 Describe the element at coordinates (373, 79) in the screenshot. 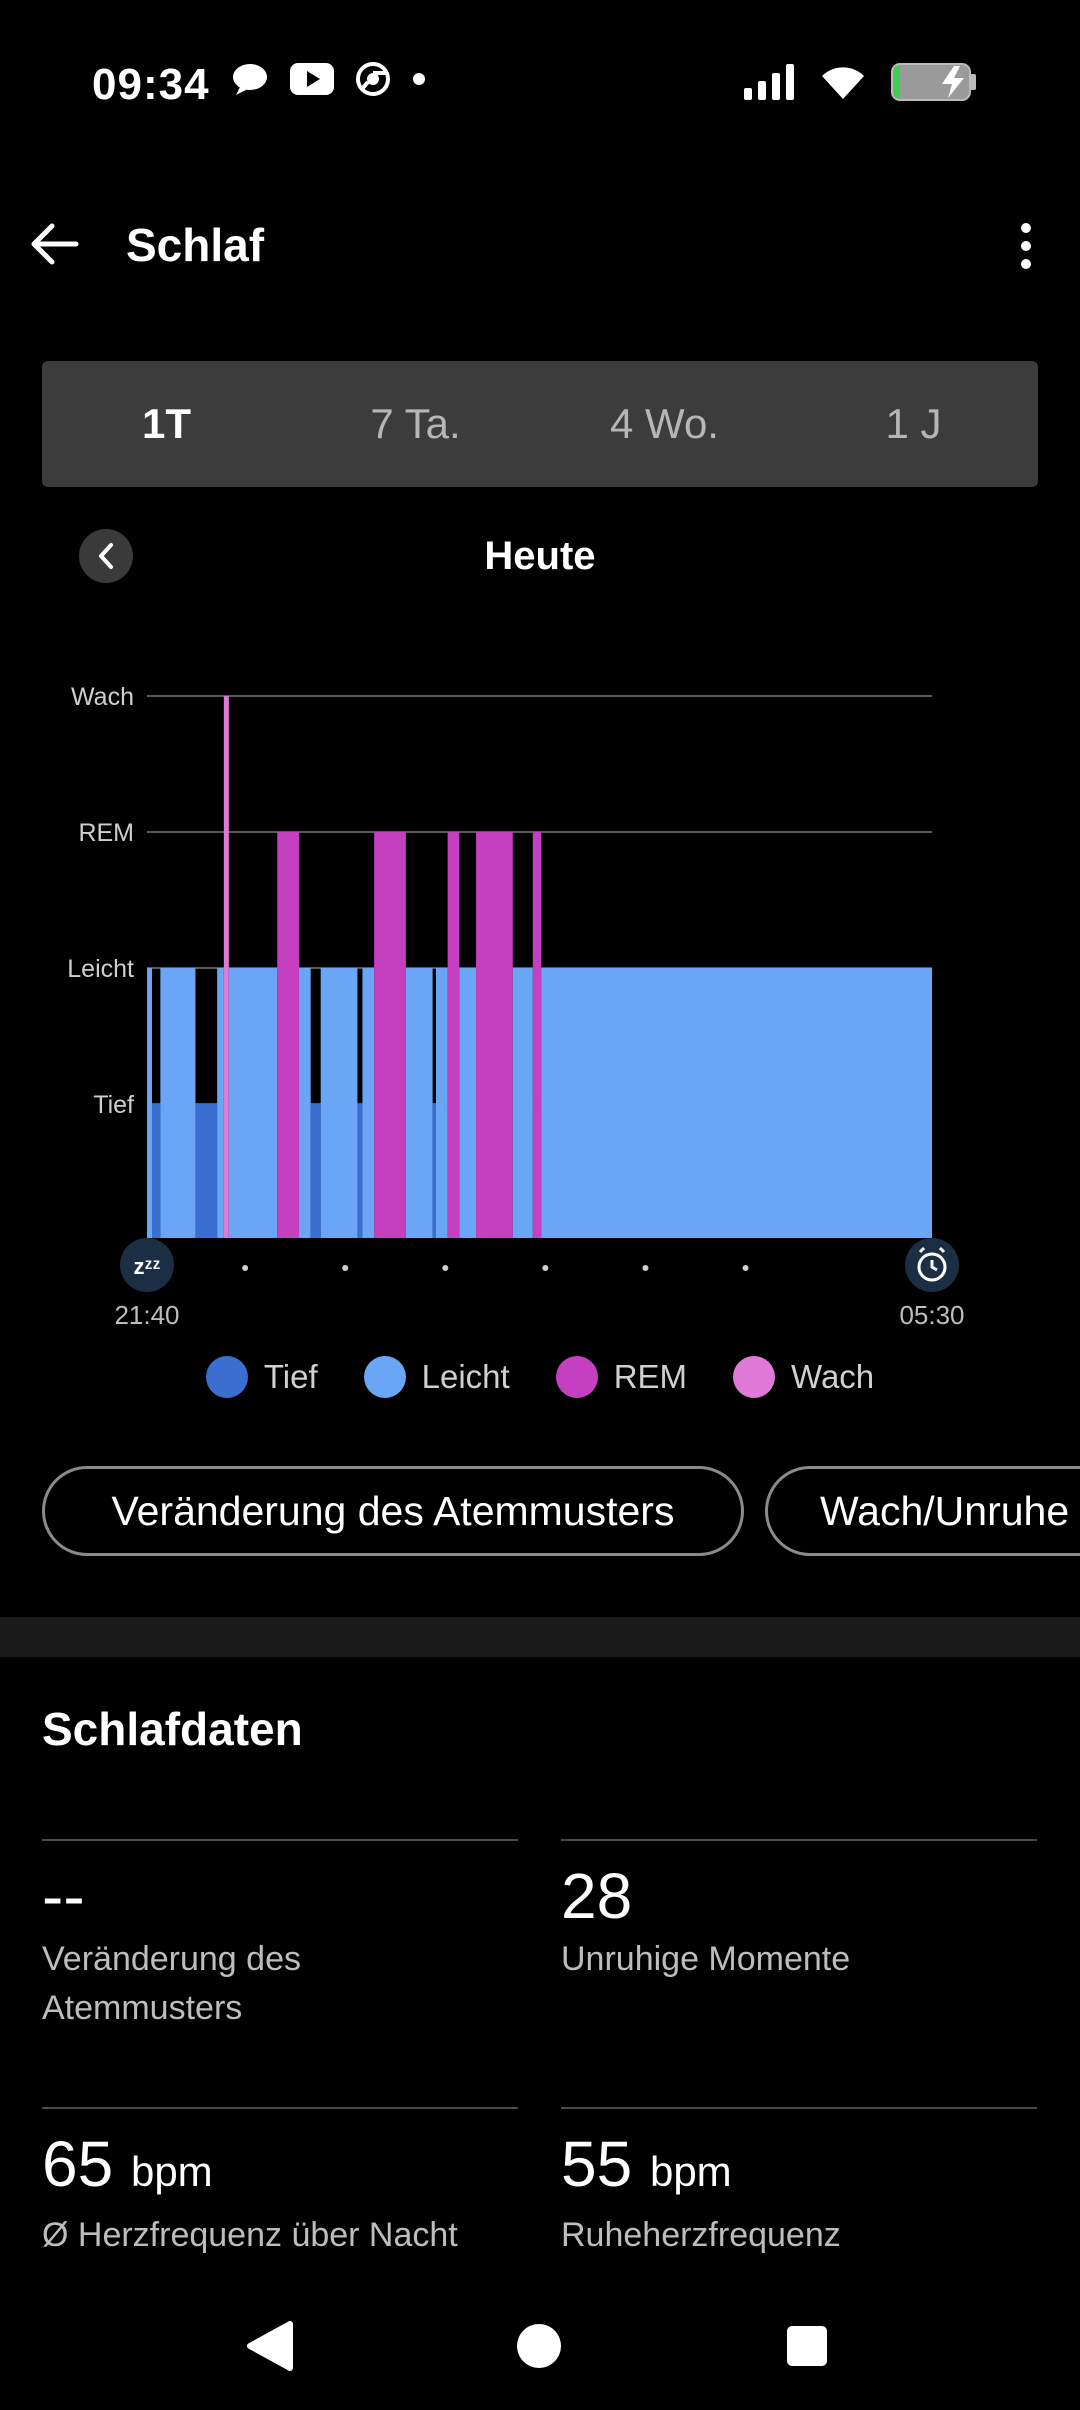

I see `chrome-icon` at that location.